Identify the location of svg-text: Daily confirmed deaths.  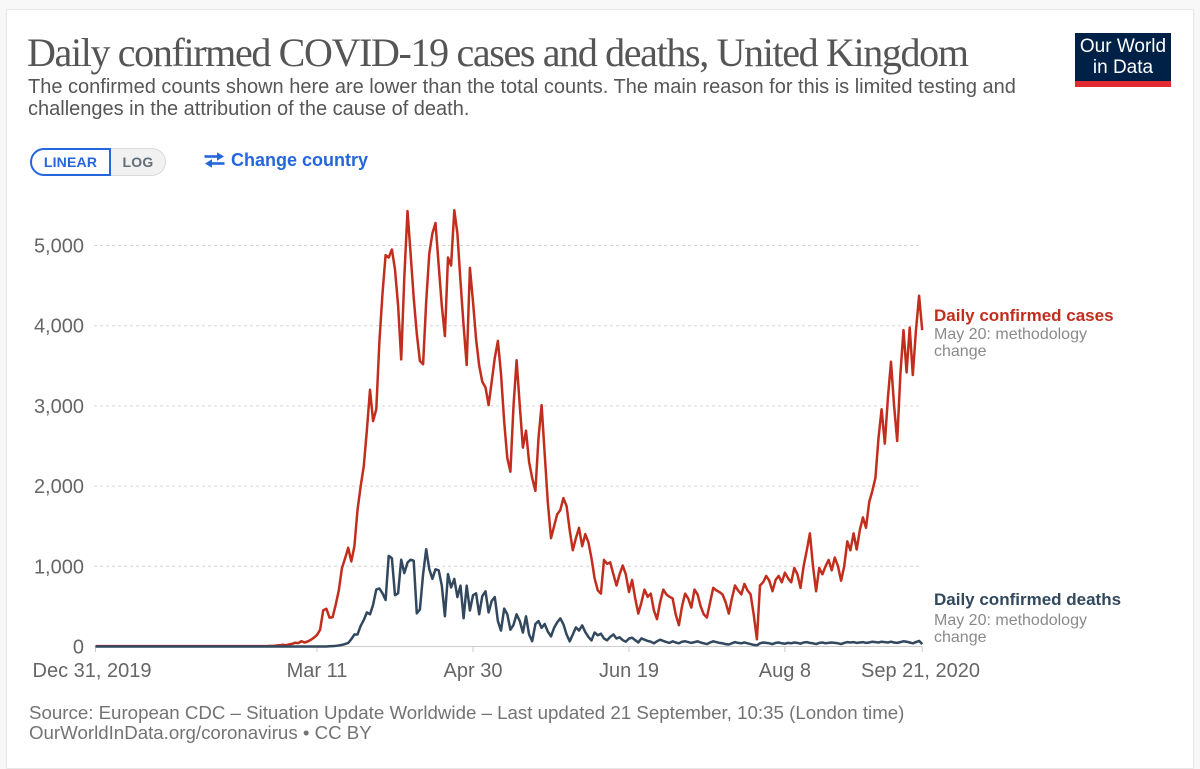
(1027, 599).